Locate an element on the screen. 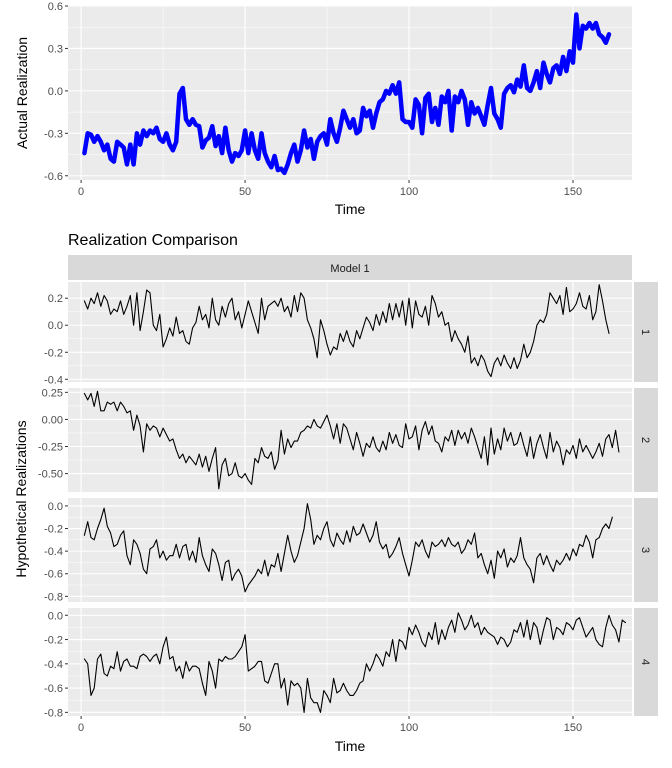  facet-panel-1: -0.4 -0.2 0.0 0.2 1 is located at coordinates (351, 334).